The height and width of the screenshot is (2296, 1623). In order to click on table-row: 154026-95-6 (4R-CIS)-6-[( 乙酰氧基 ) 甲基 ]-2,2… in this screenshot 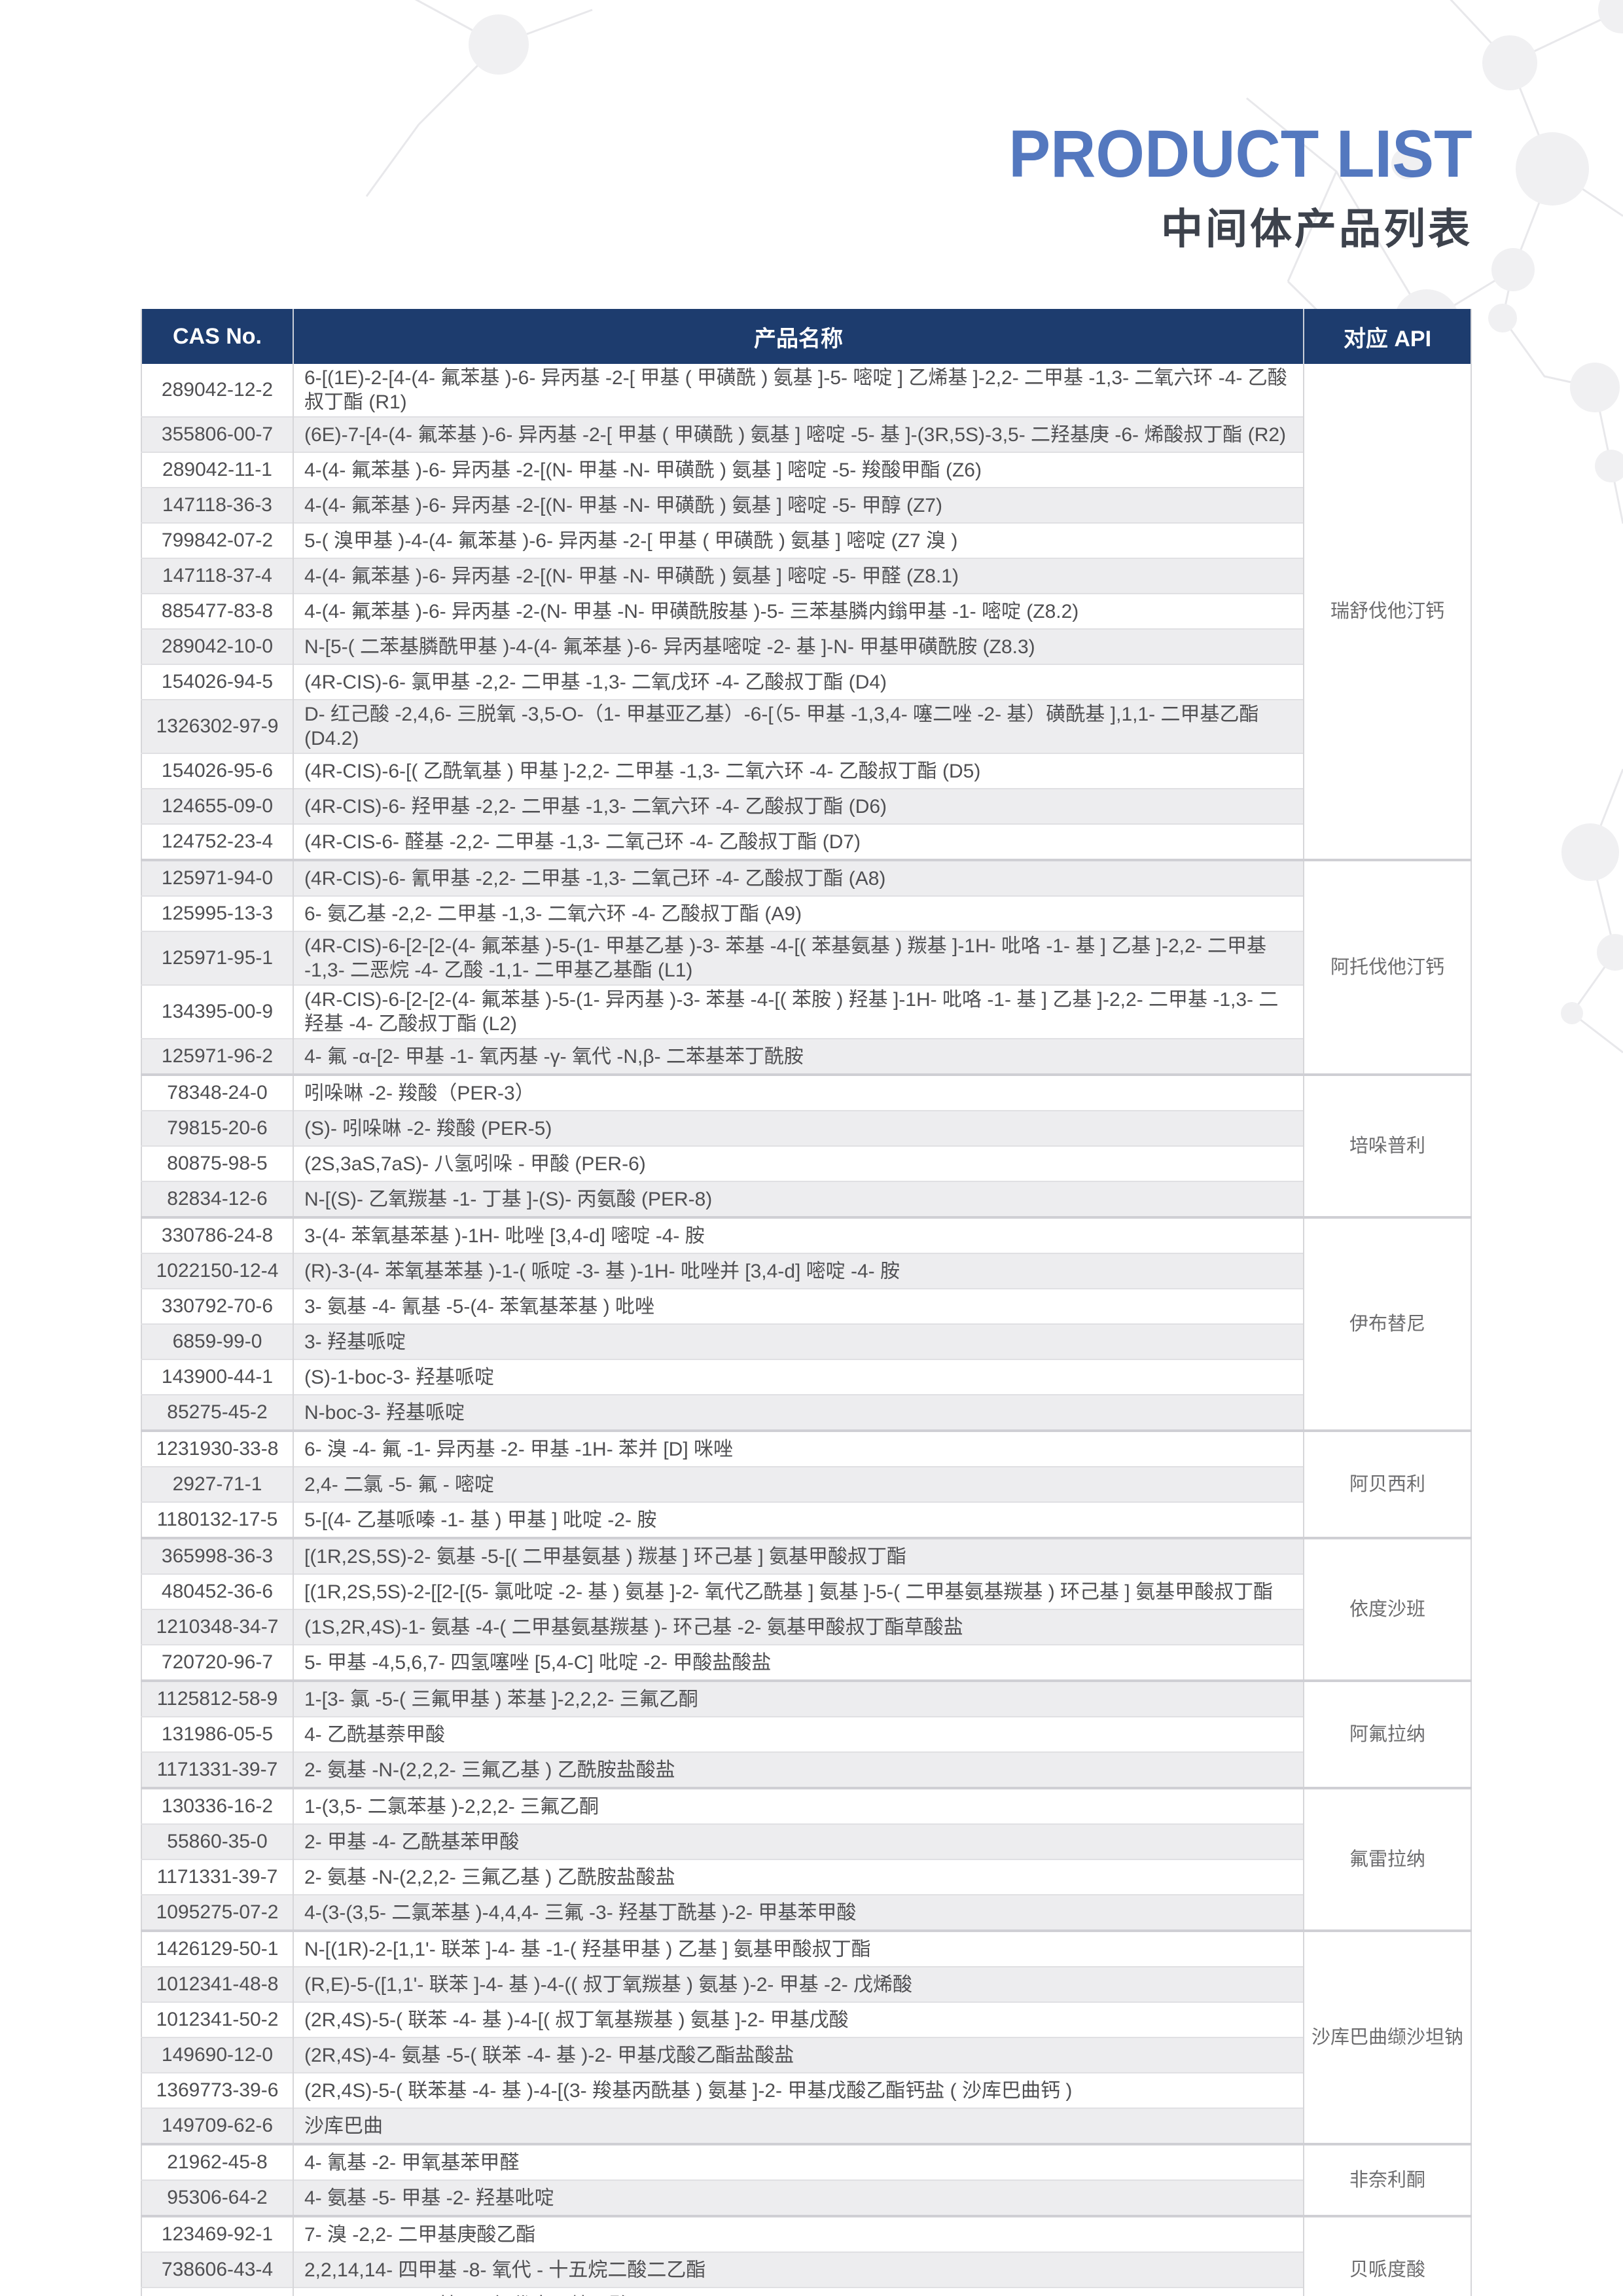, I will do `click(806, 771)`.